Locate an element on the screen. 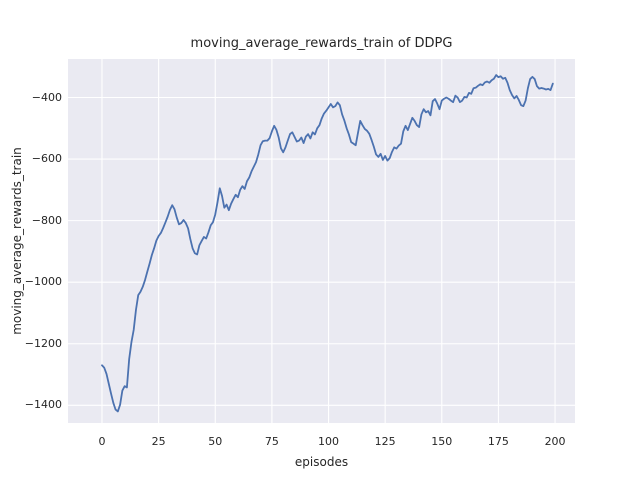 This screenshot has width=640, height=480. x-tick-label: 125 is located at coordinates (385, 441).